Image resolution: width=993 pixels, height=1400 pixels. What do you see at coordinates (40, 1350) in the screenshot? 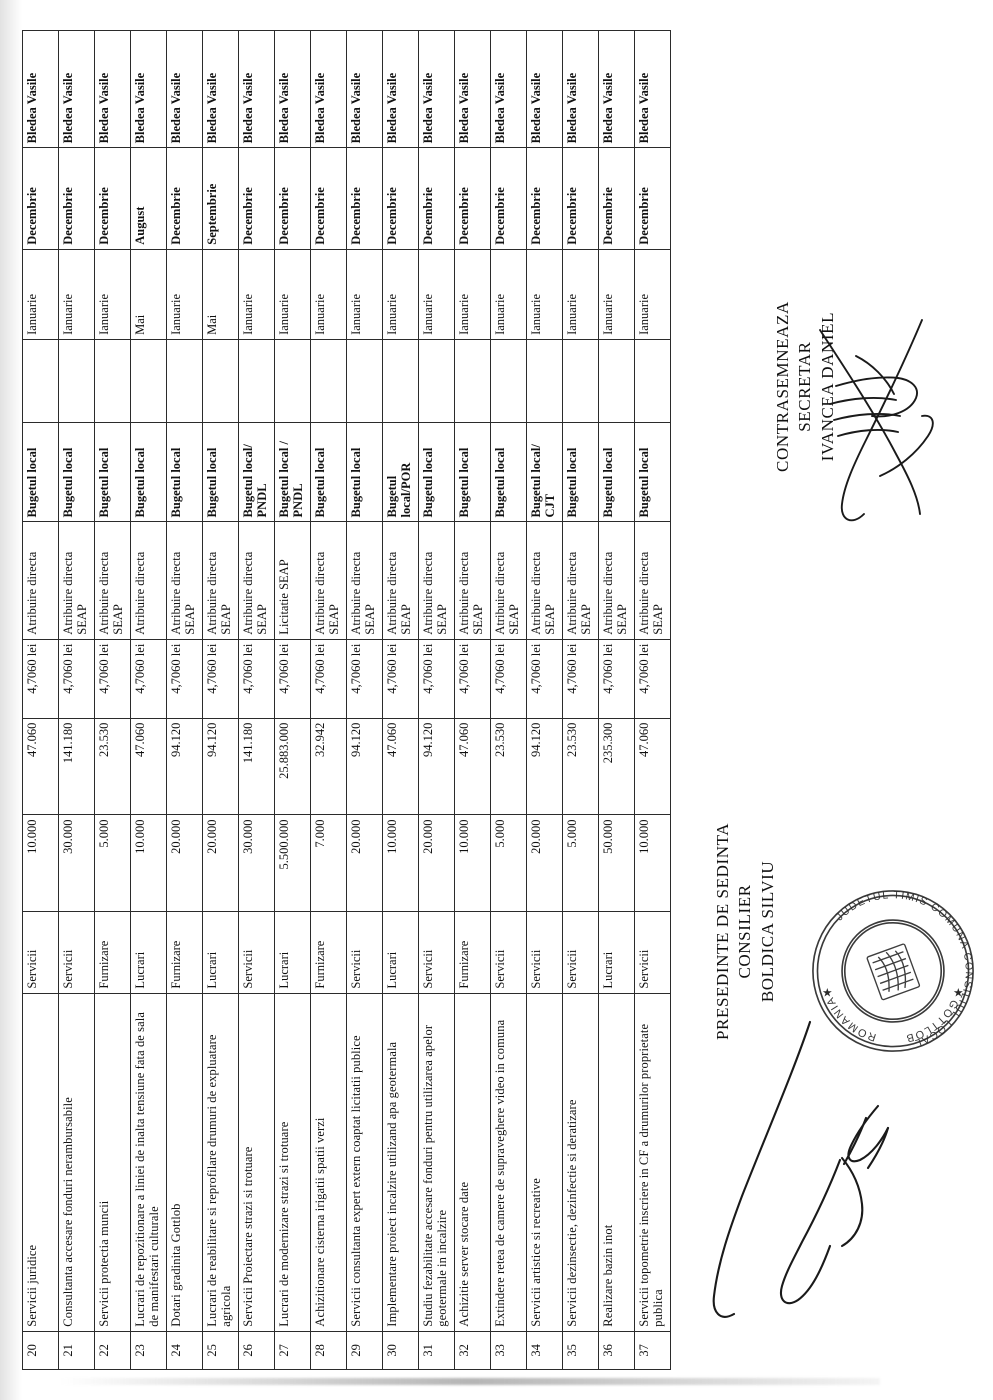
I see `cell-index: 20` at bounding box center [40, 1350].